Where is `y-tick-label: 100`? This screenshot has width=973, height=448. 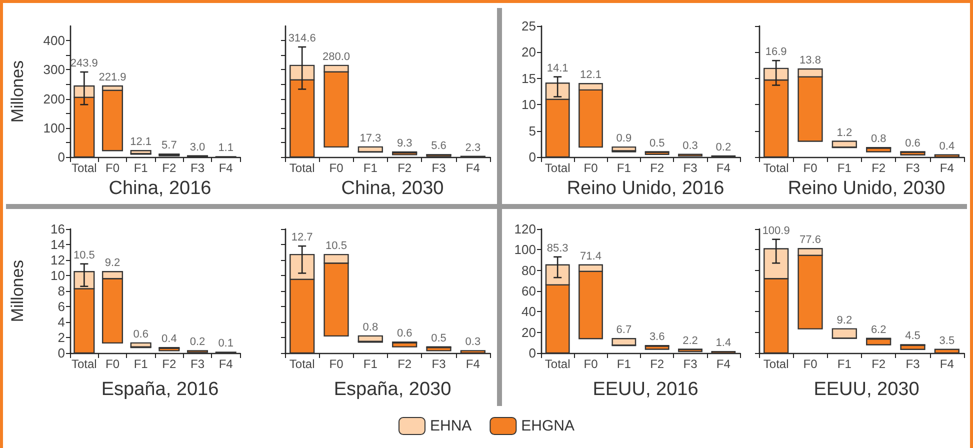
y-tick-label: 100 is located at coordinates (525, 250).